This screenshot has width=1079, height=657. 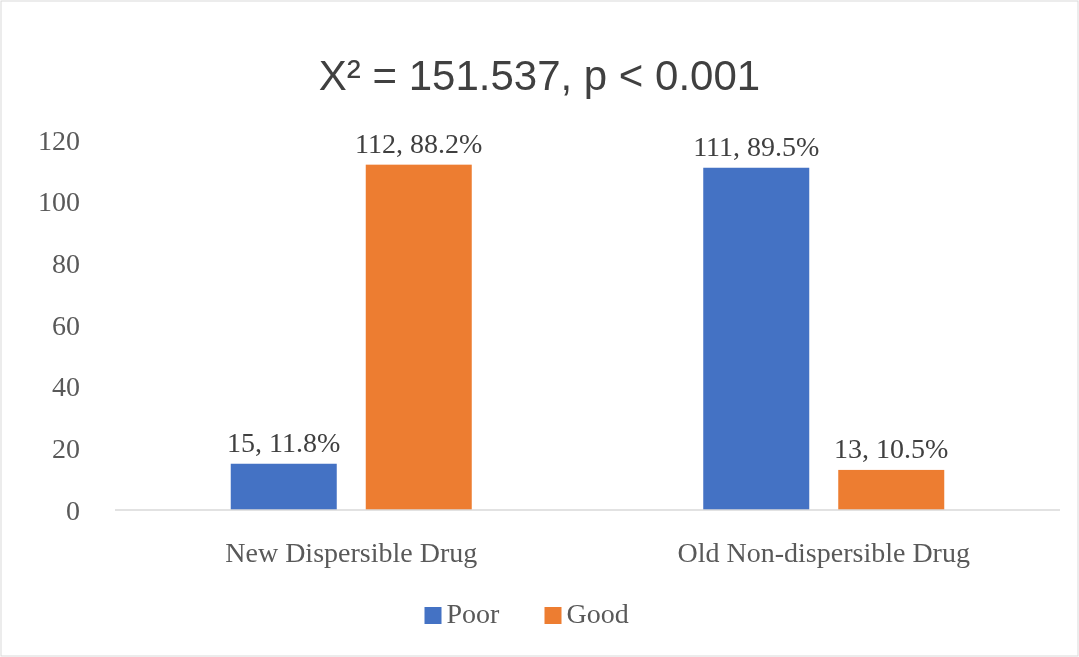 What do you see at coordinates (66, 264) in the screenshot?
I see `y-tick-label: 80` at bounding box center [66, 264].